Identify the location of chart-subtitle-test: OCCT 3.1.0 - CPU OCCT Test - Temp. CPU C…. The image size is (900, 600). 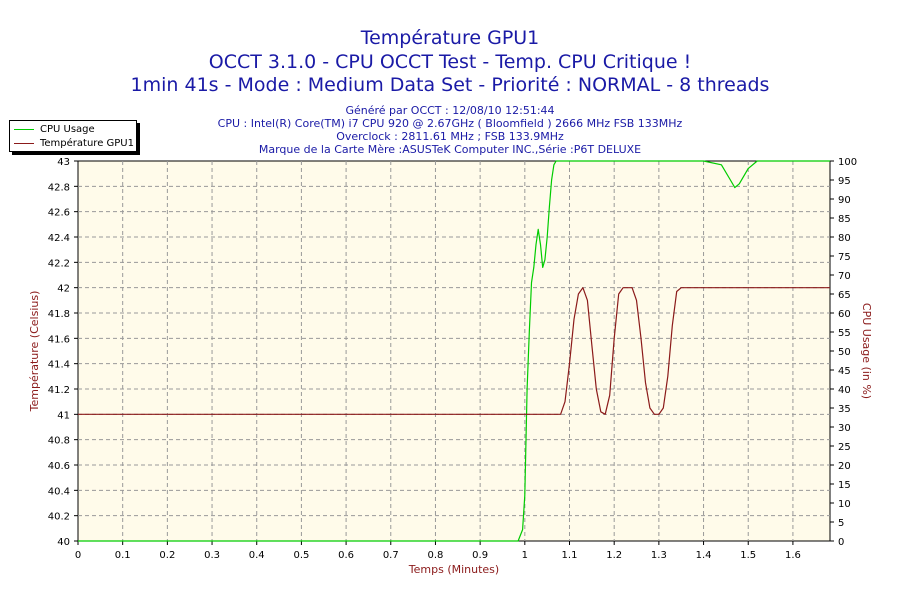
(450, 62).